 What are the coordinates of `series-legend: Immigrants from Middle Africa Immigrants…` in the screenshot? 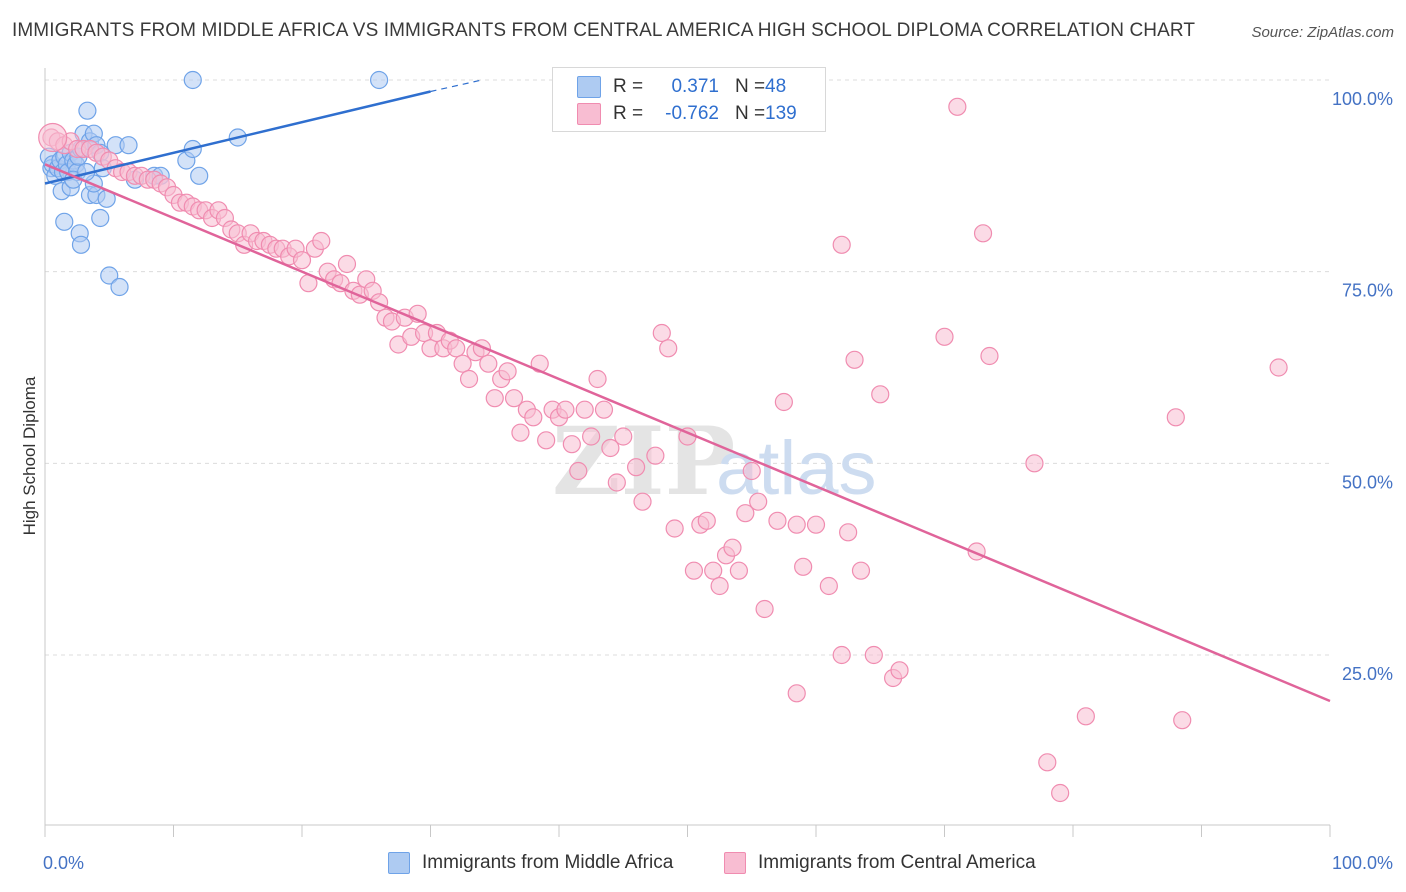 It's located at (703, 865).